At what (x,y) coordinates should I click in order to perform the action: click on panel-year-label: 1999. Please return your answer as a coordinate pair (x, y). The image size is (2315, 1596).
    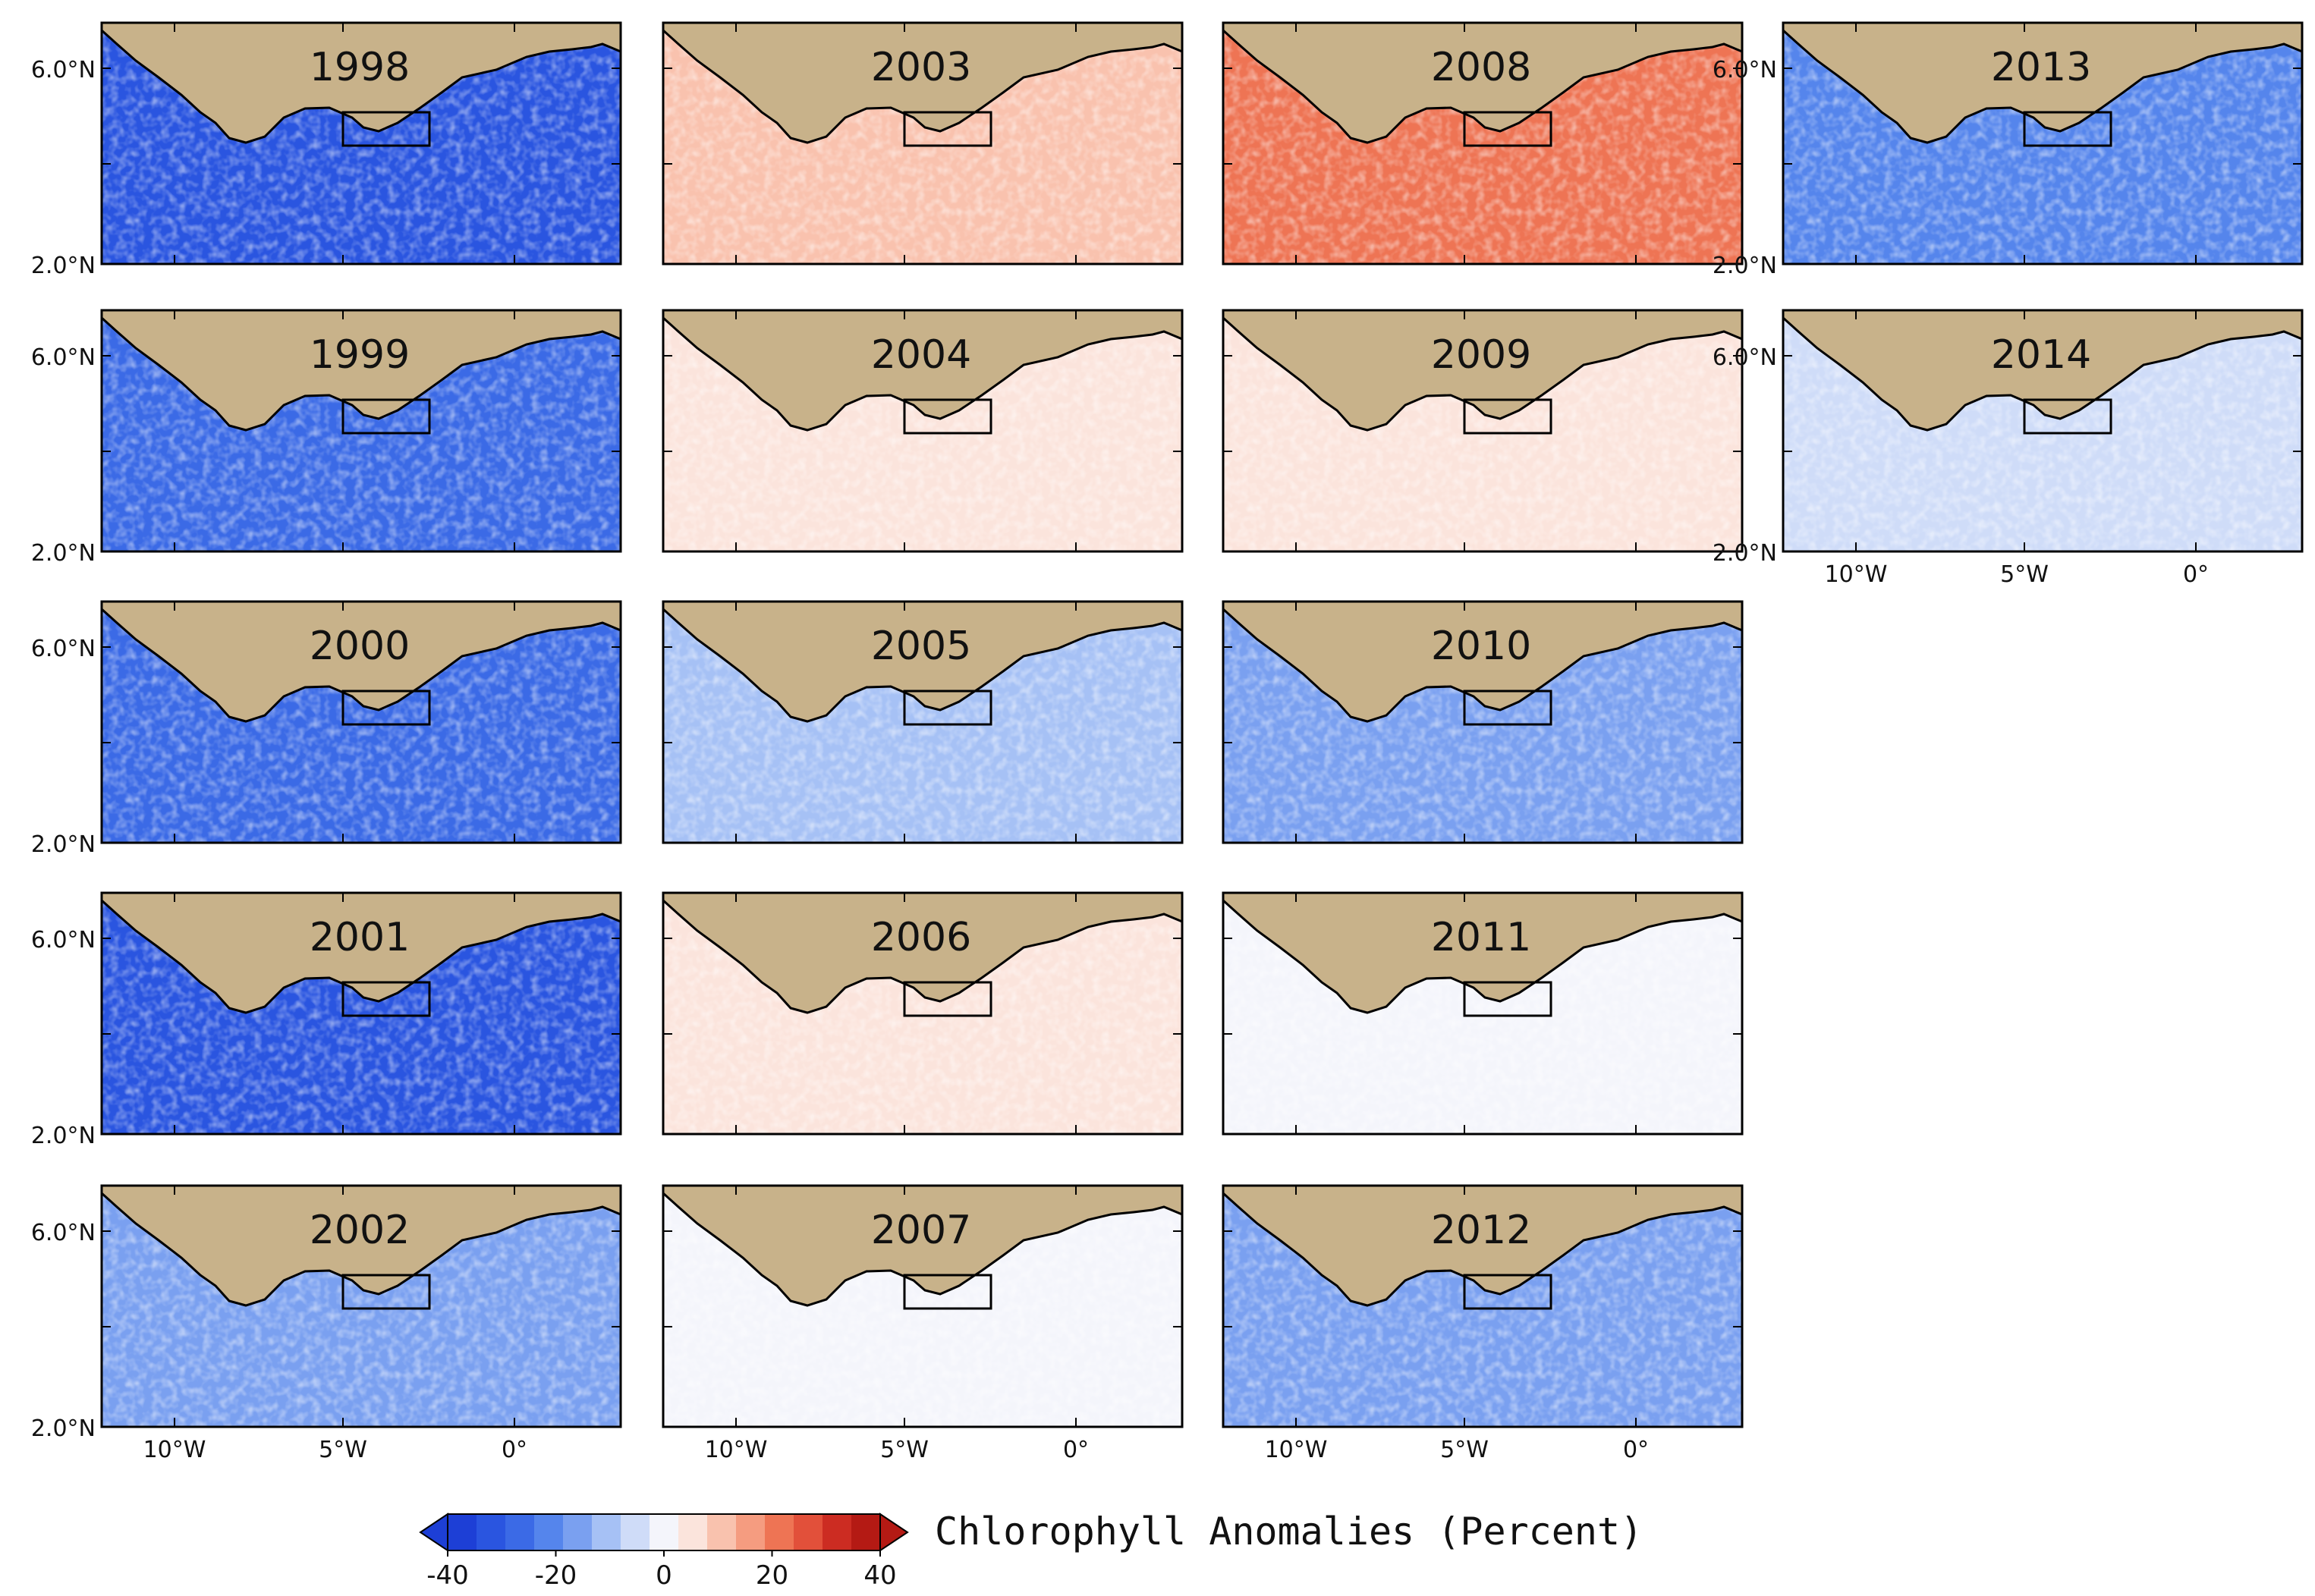
    Looking at the image, I should click on (360, 355).